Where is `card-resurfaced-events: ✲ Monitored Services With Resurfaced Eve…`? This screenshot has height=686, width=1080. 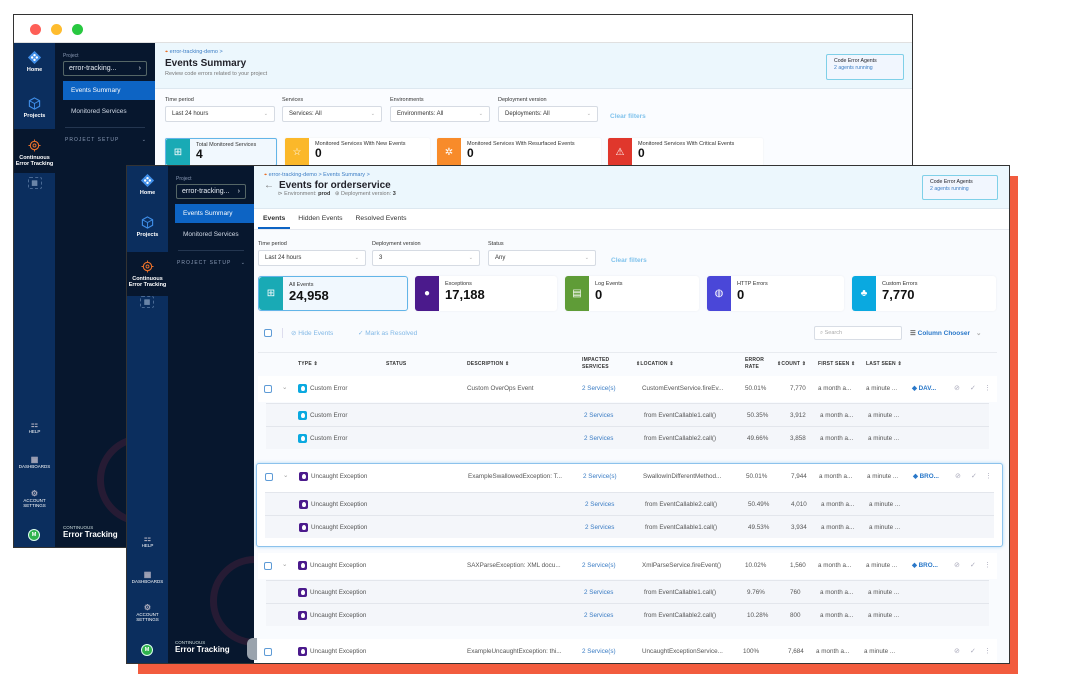 card-resurfaced-events: ✲ Monitored Services With Resurfaced Eve… is located at coordinates (519, 152).